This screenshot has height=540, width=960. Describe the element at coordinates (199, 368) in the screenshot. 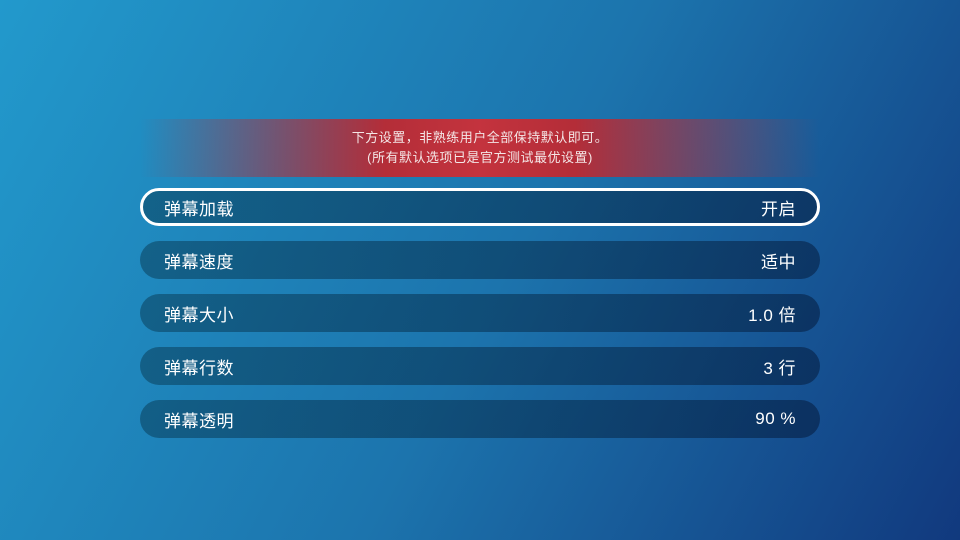

I see `setting-label: 弹幕行数` at that location.